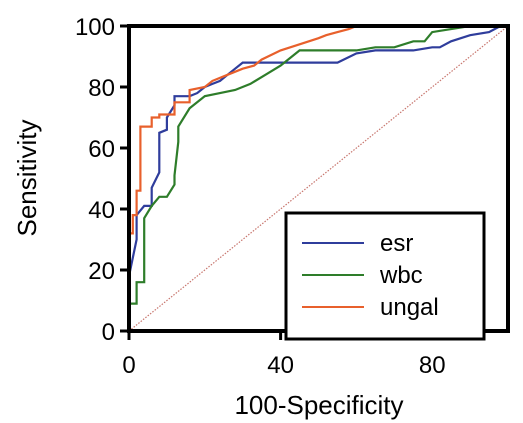  I want to click on legend-label-wbc: wbc, so click(401, 275).